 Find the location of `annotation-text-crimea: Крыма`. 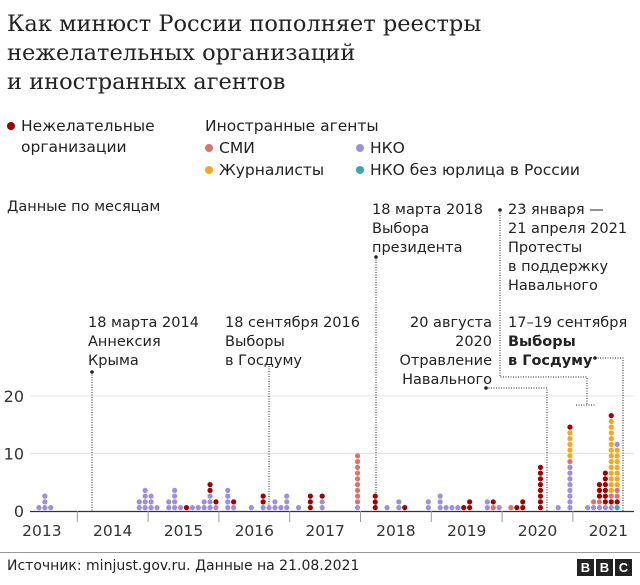

annotation-text-crimea: Крыма is located at coordinates (113, 361).